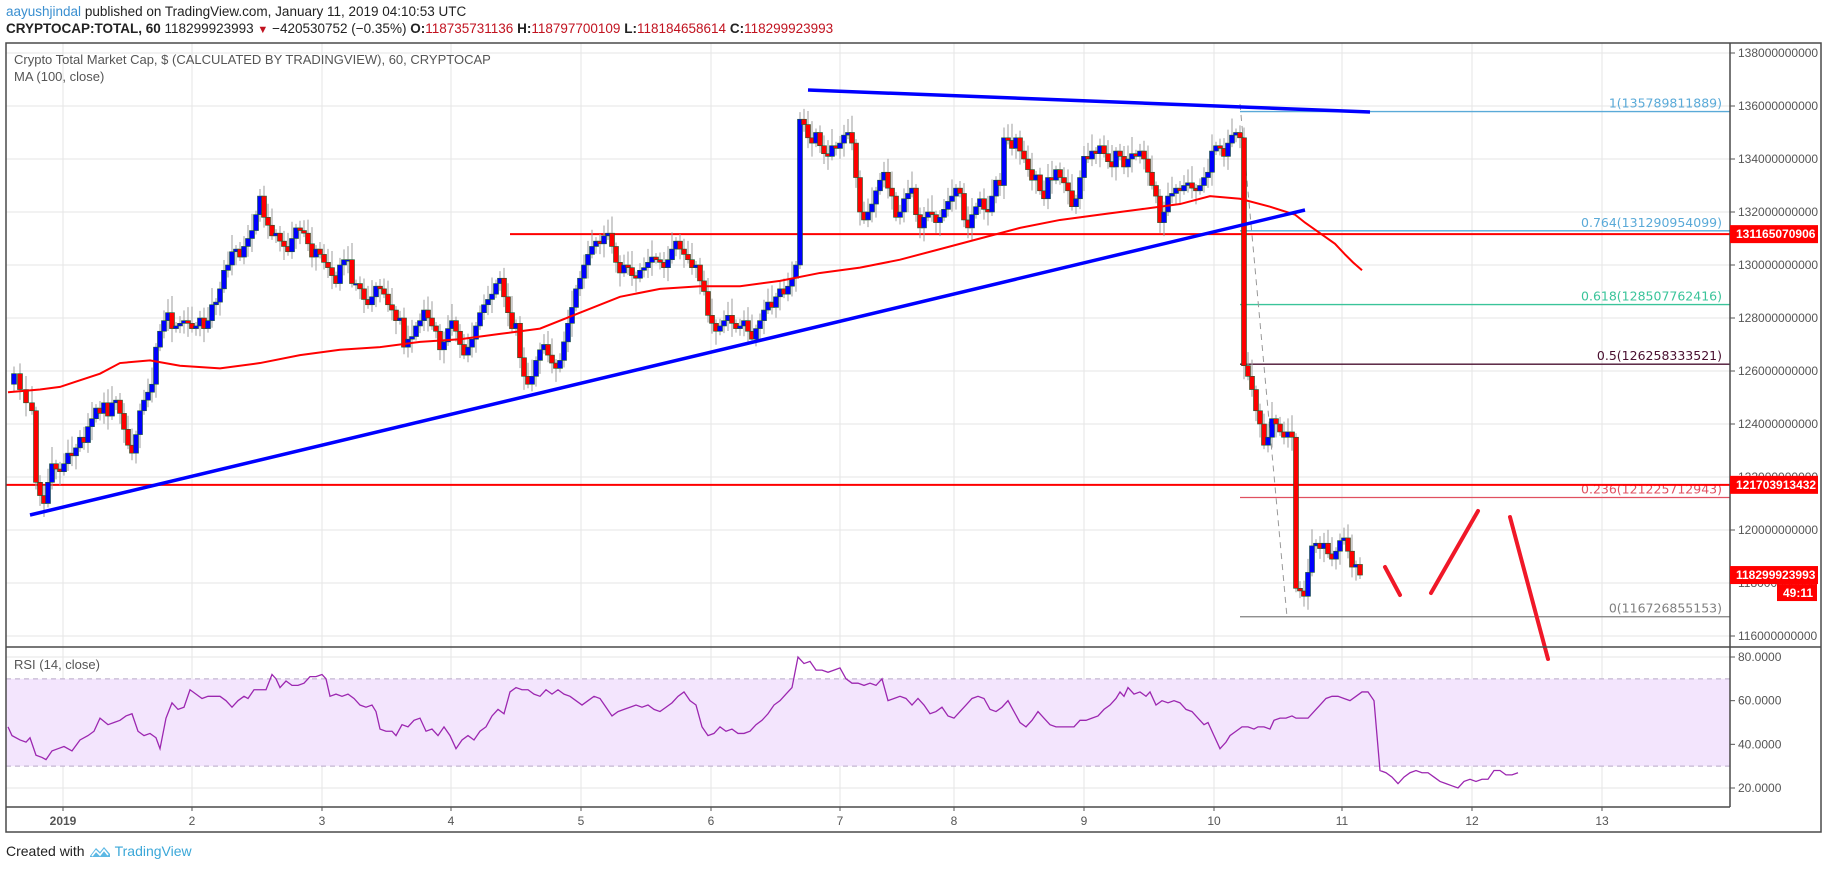 The width and height of the screenshot is (1828, 869). I want to click on footer: Created with TradingView, so click(99, 851).